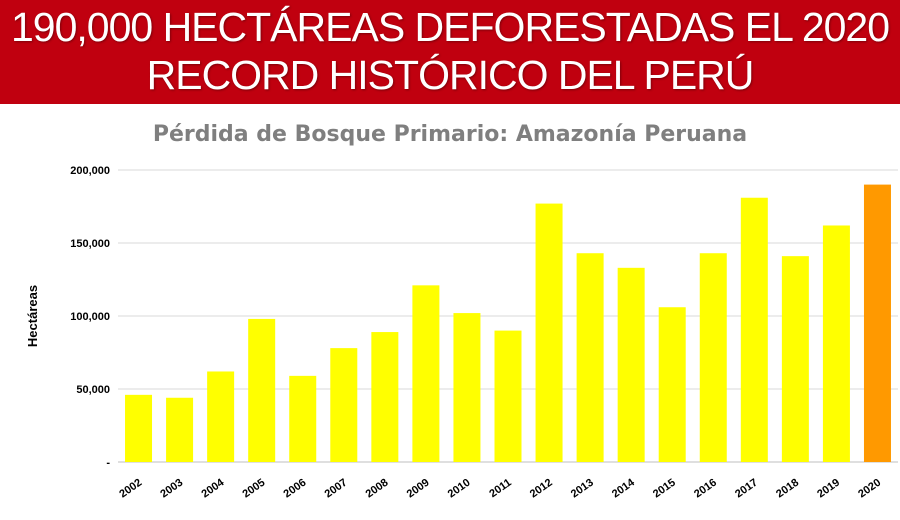 This screenshot has height=520, width=900. I want to click on x-tick-label: 2016, so click(705, 489).